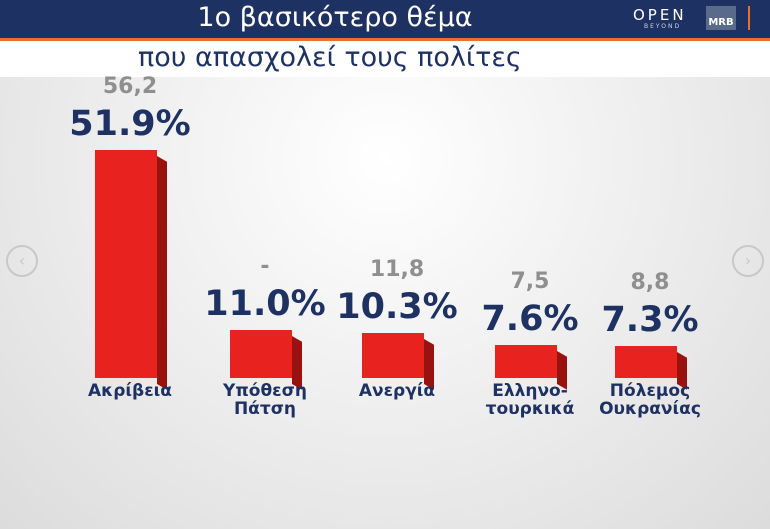  What do you see at coordinates (530, 281) in the screenshot?
I see `previous-value-label: 7,5` at bounding box center [530, 281].